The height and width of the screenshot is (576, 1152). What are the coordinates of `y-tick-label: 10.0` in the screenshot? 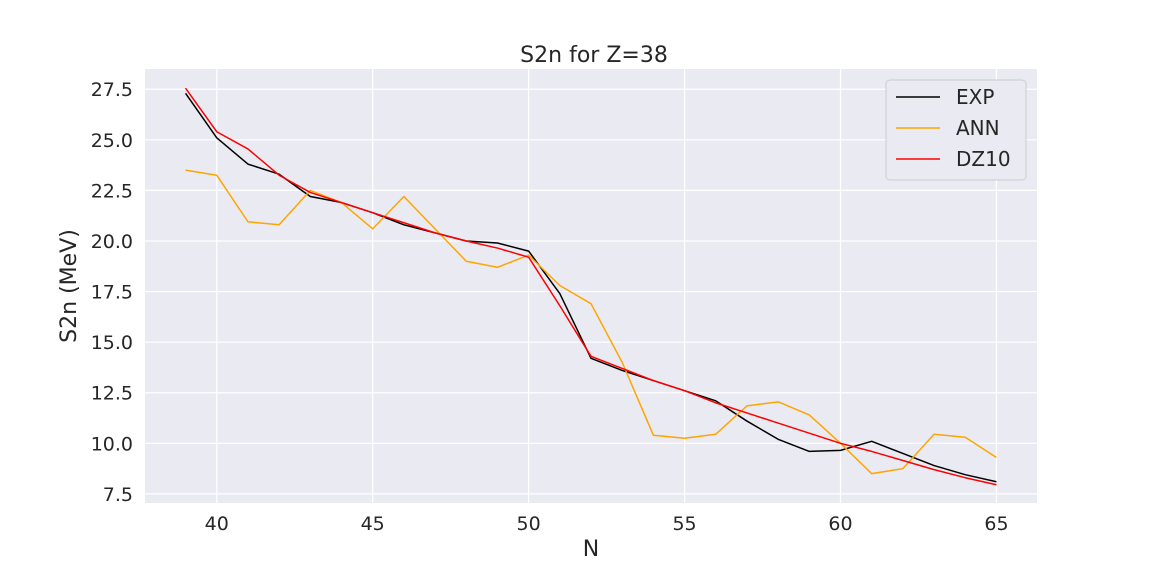 It's located at (112, 444).